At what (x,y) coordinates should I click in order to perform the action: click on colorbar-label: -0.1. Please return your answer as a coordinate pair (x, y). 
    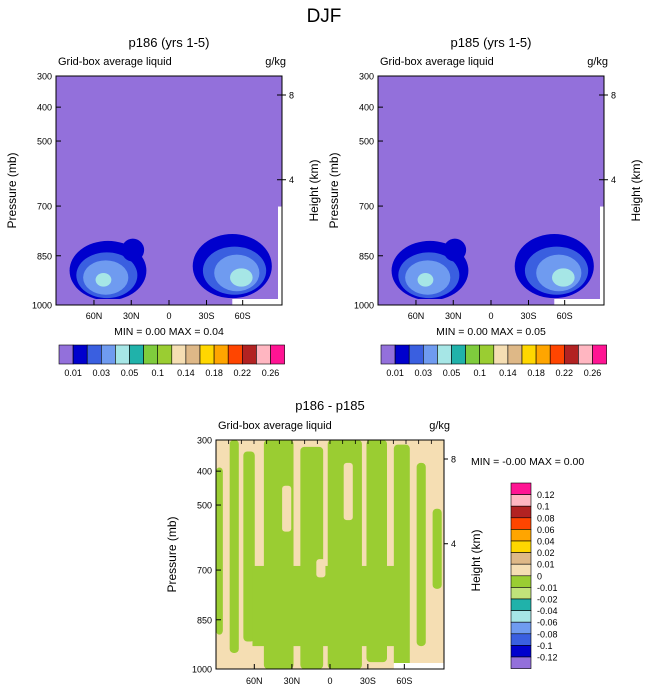
    Looking at the image, I should click on (545, 646).